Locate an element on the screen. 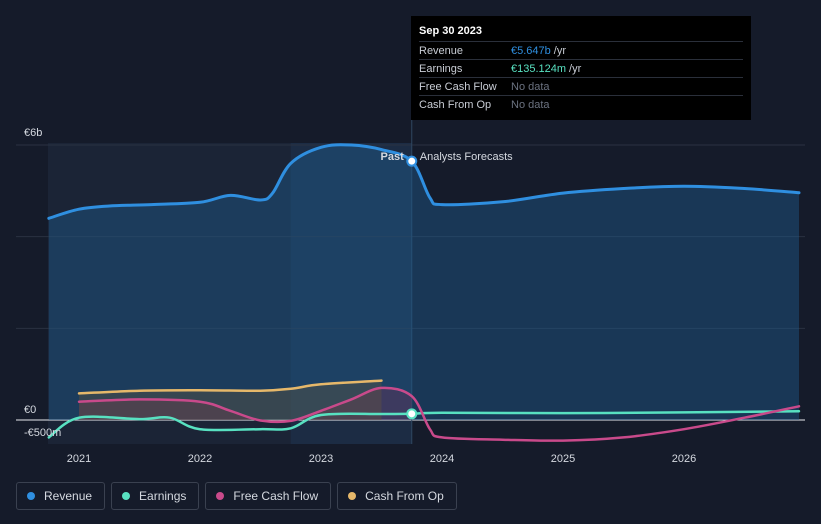 The height and width of the screenshot is (524, 821). legend-label: Free Cash Flow is located at coordinates (276, 496).